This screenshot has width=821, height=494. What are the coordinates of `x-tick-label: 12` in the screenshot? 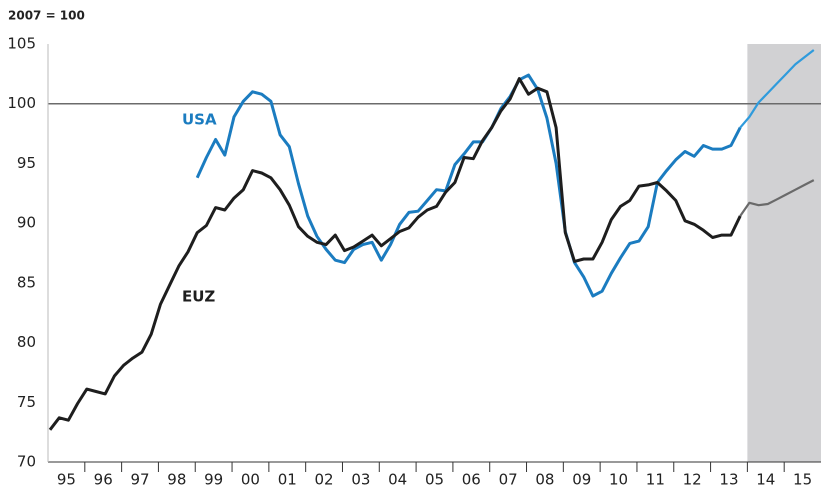 It's located at (692, 480).